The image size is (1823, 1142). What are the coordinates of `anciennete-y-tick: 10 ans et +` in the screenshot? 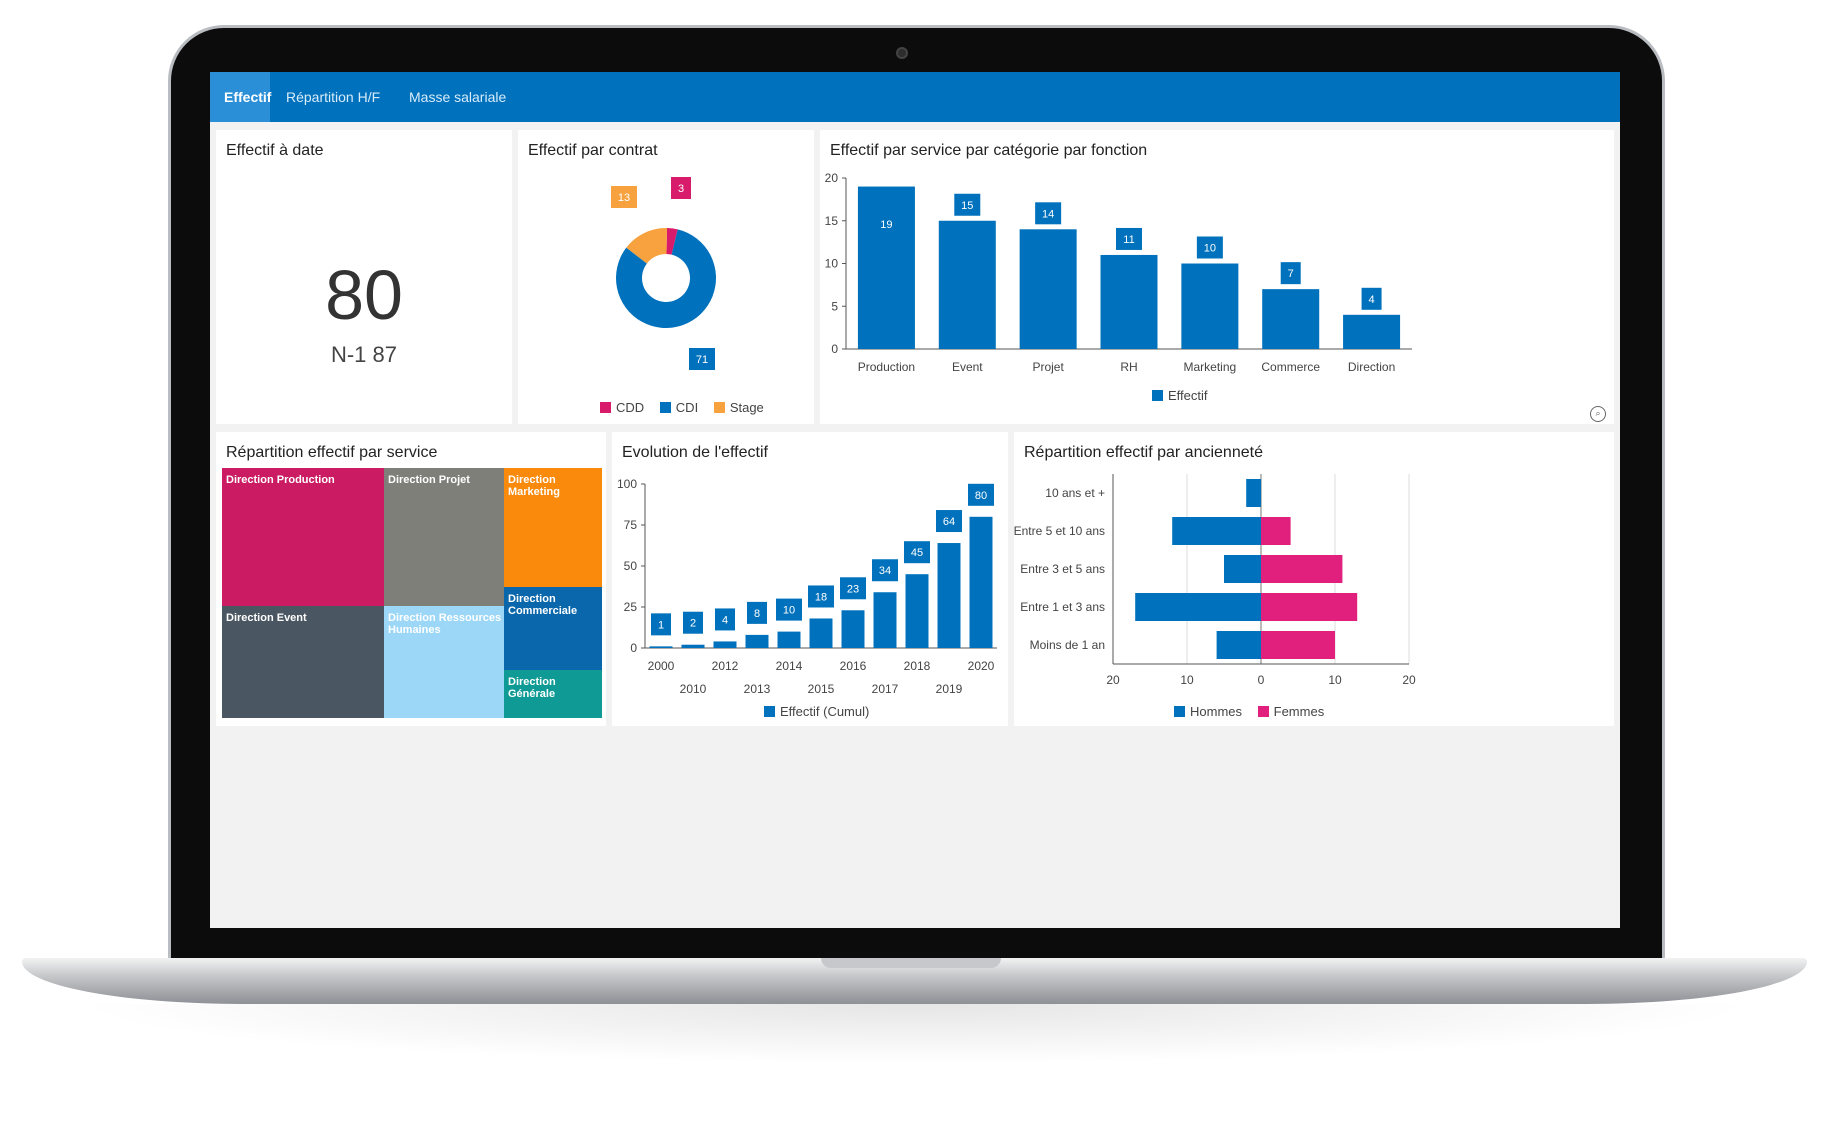 It's located at (1075, 493).